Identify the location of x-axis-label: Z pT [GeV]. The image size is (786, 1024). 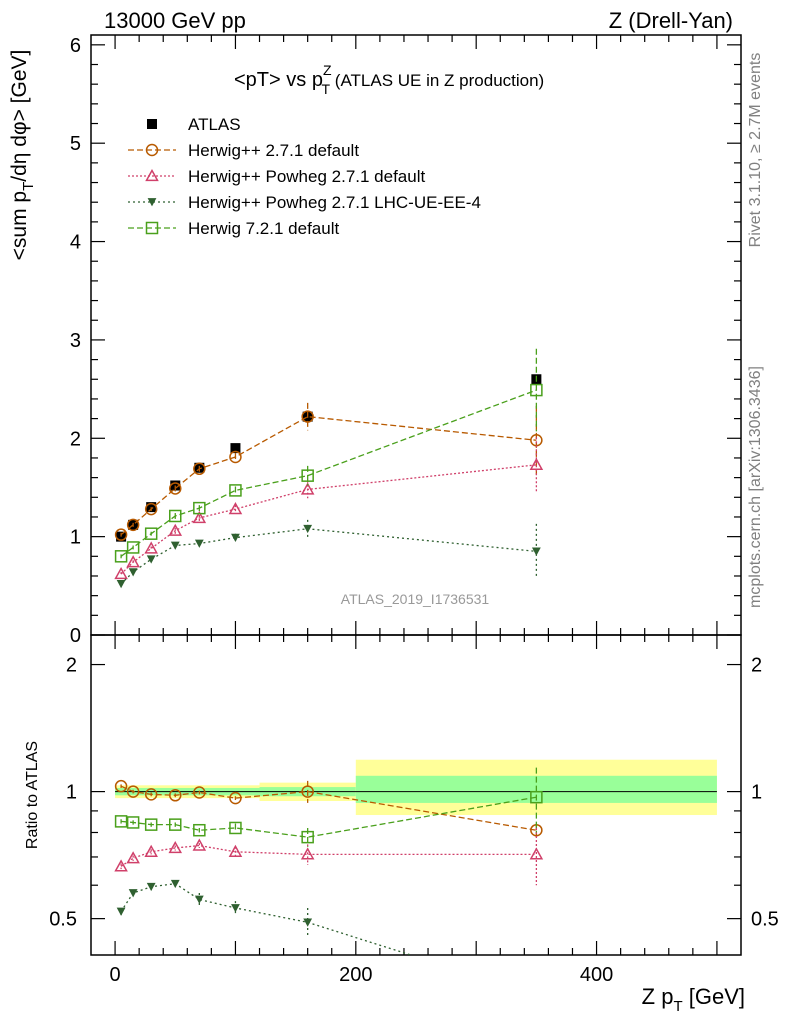
(693, 999).